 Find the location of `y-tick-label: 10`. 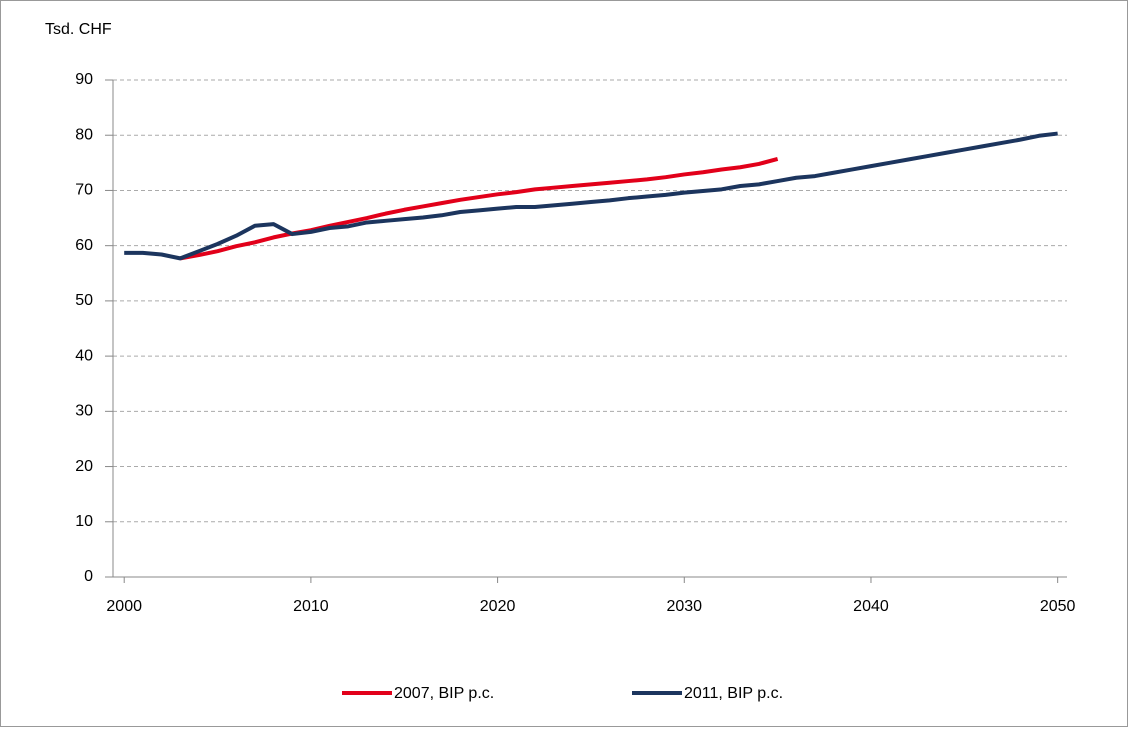

y-tick-label: 10 is located at coordinates (84, 521).